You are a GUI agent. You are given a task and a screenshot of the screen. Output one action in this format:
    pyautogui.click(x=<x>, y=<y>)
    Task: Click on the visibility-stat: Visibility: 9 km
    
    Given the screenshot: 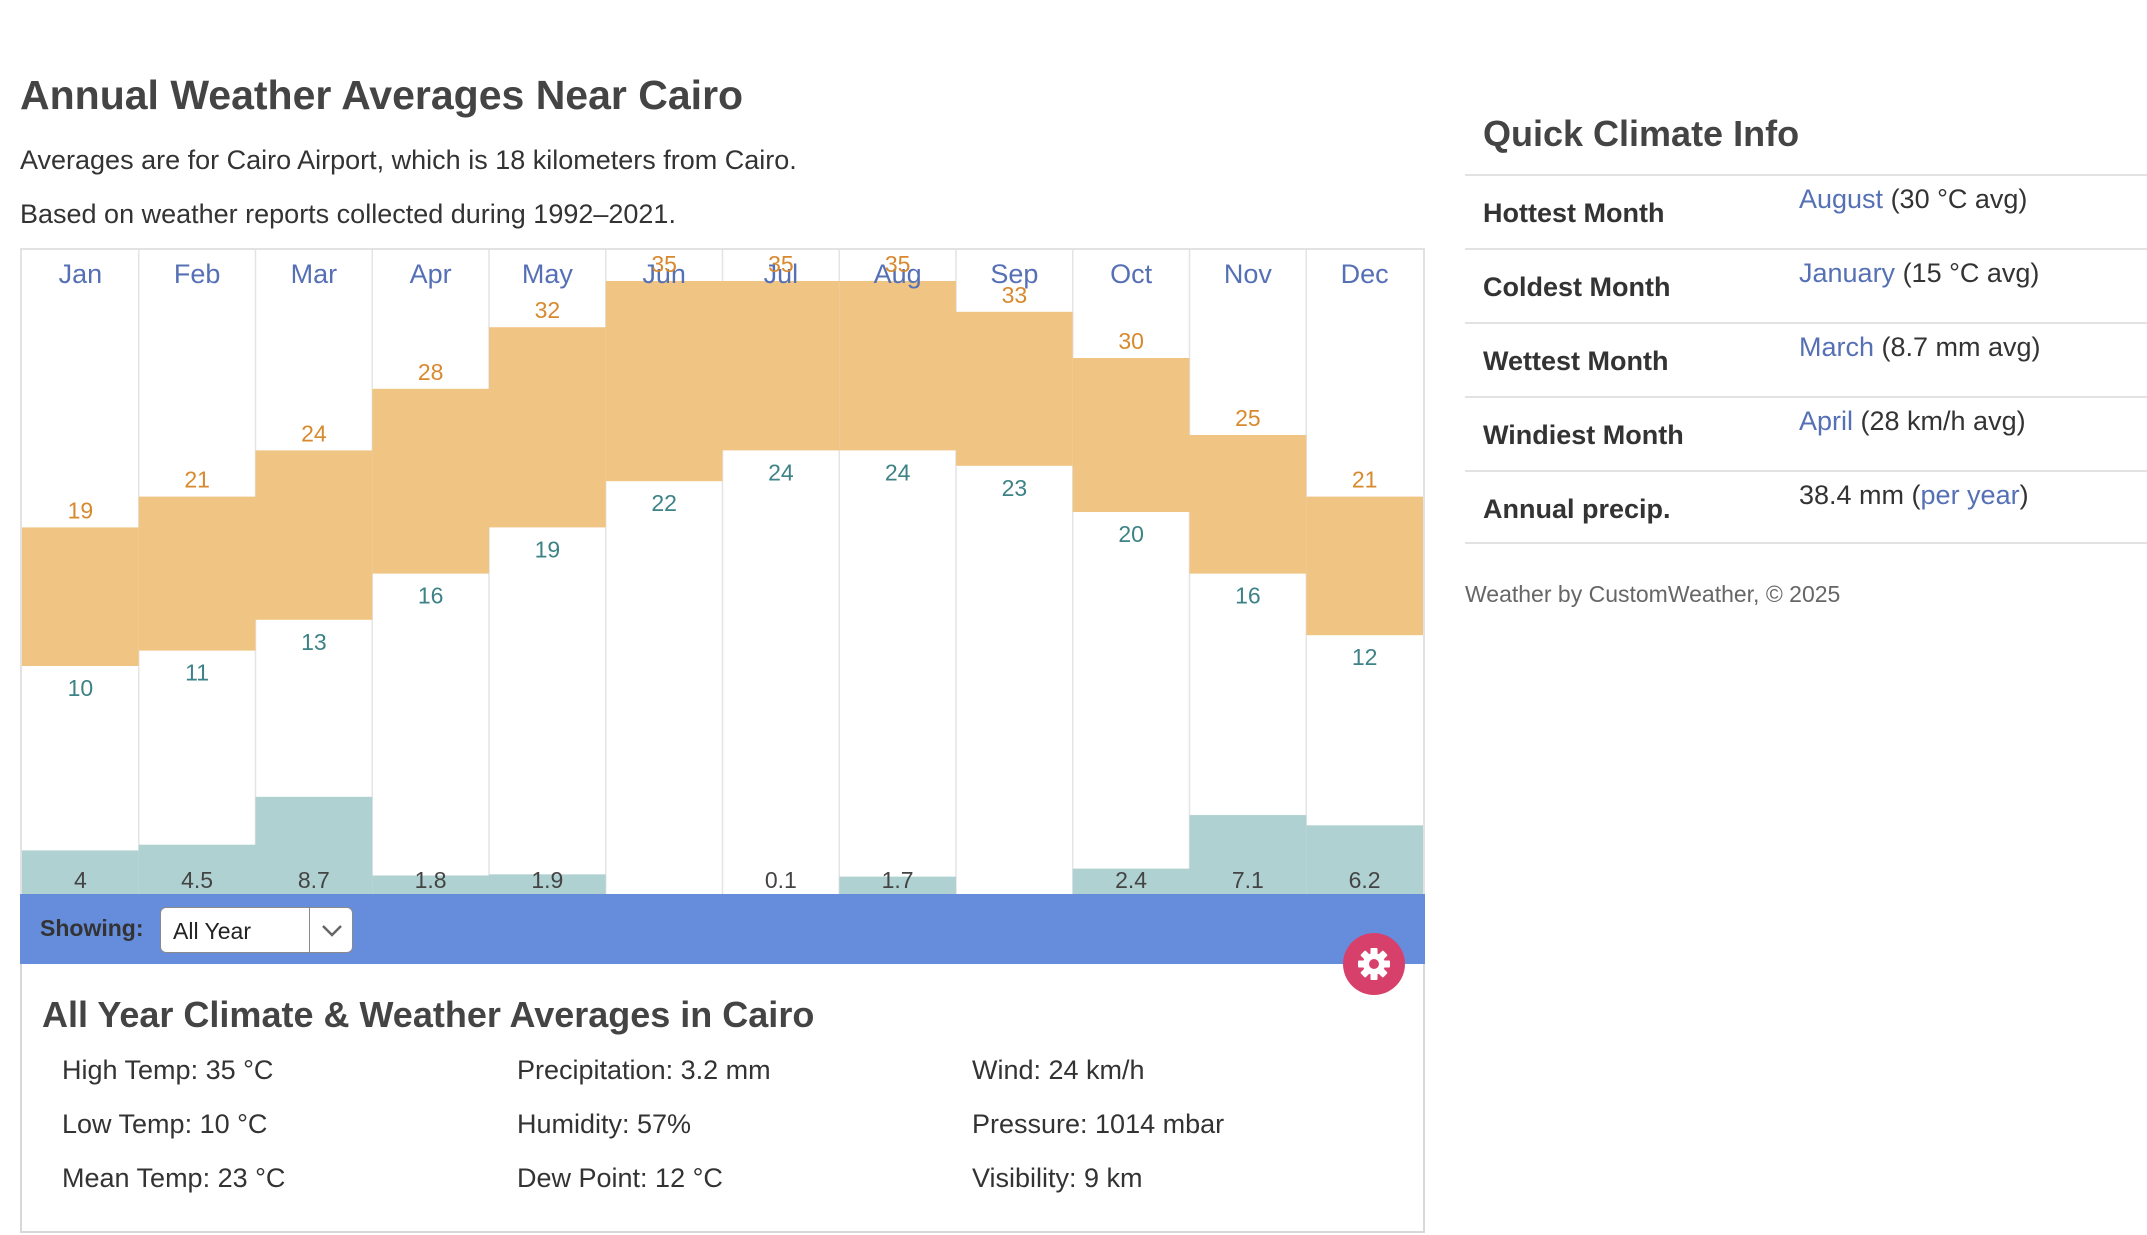 What is the action you would take?
    pyautogui.click(x=1057, y=1178)
    